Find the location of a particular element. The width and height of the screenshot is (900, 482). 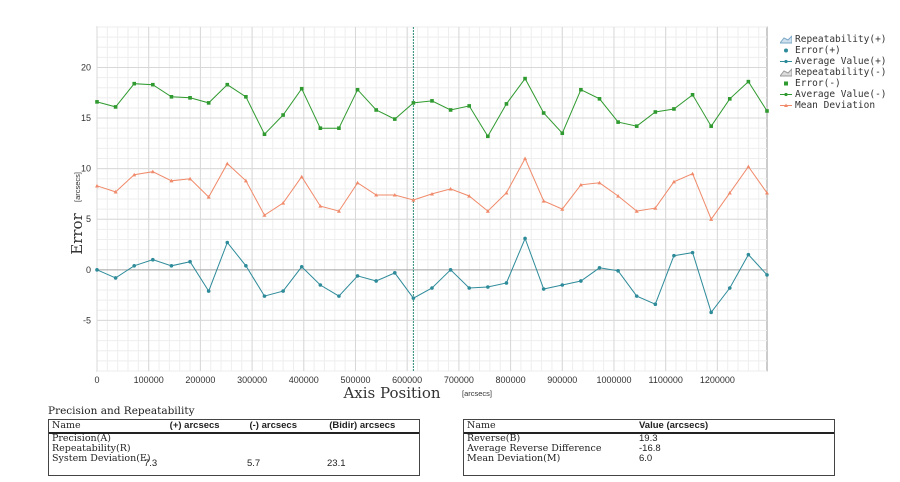

line-triangle-icon is located at coordinates (786, 105).